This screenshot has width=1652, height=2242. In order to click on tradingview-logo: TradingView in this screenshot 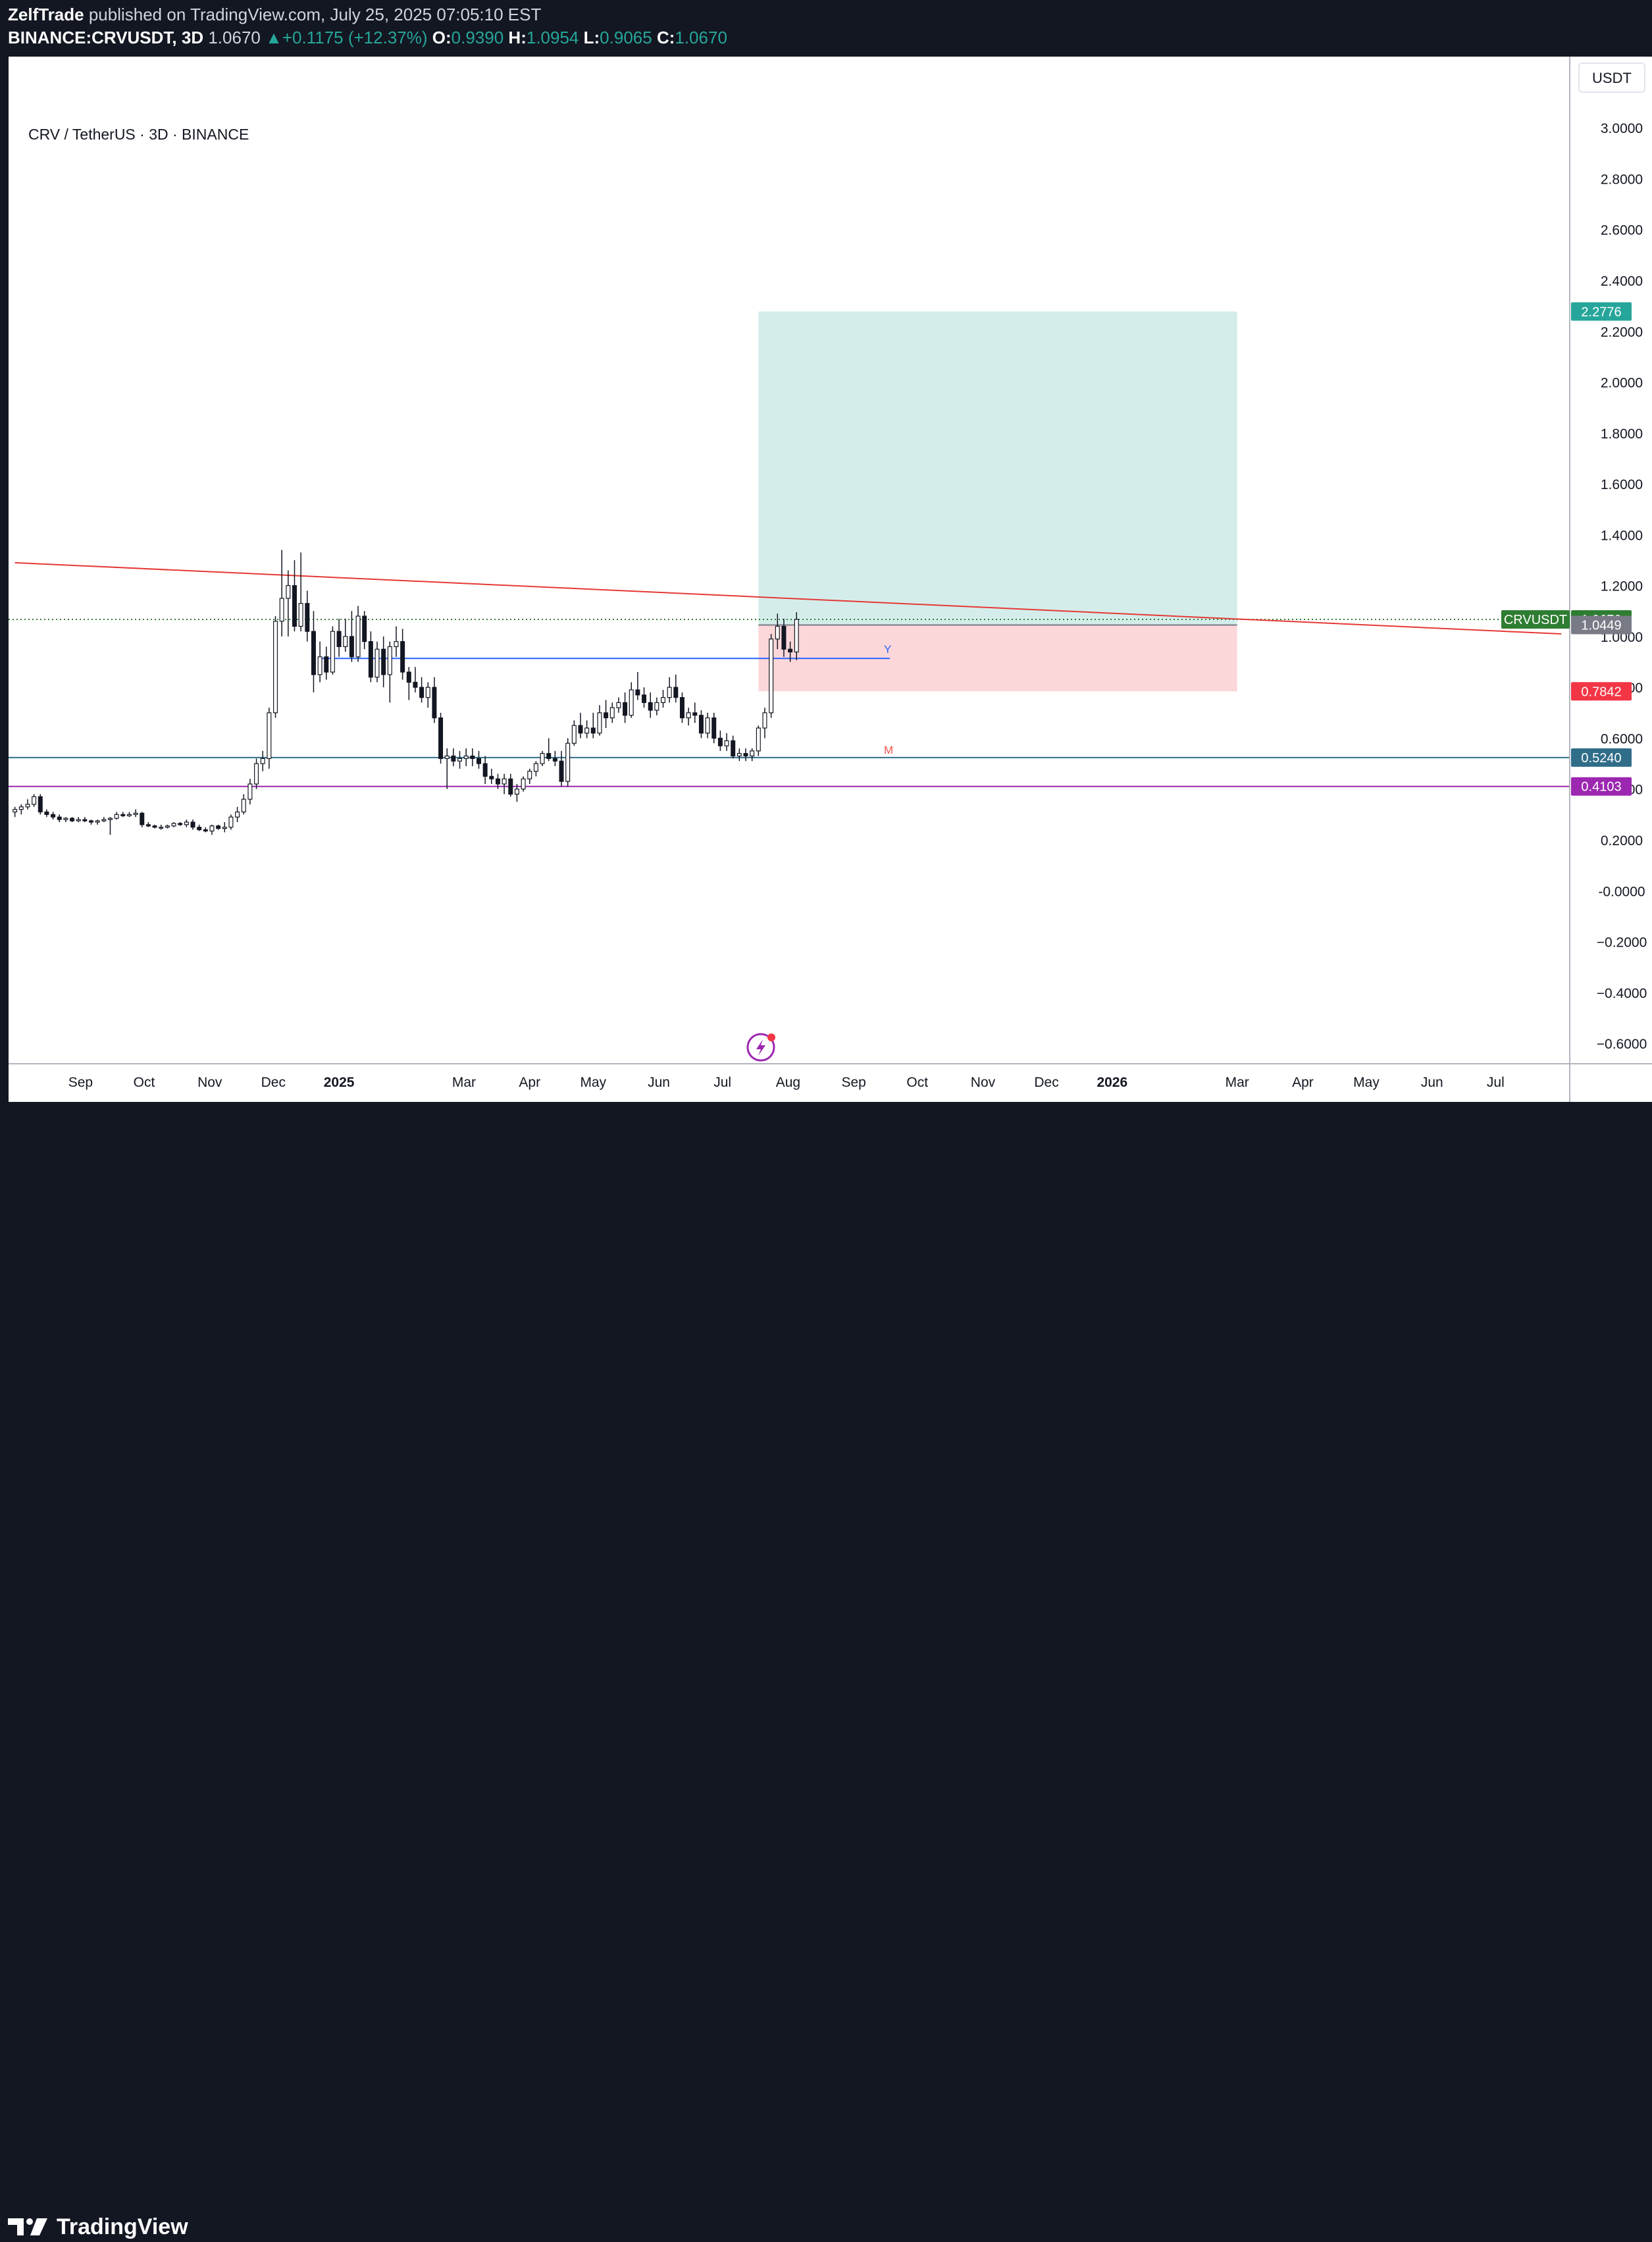, I will do `click(98, 2227)`.